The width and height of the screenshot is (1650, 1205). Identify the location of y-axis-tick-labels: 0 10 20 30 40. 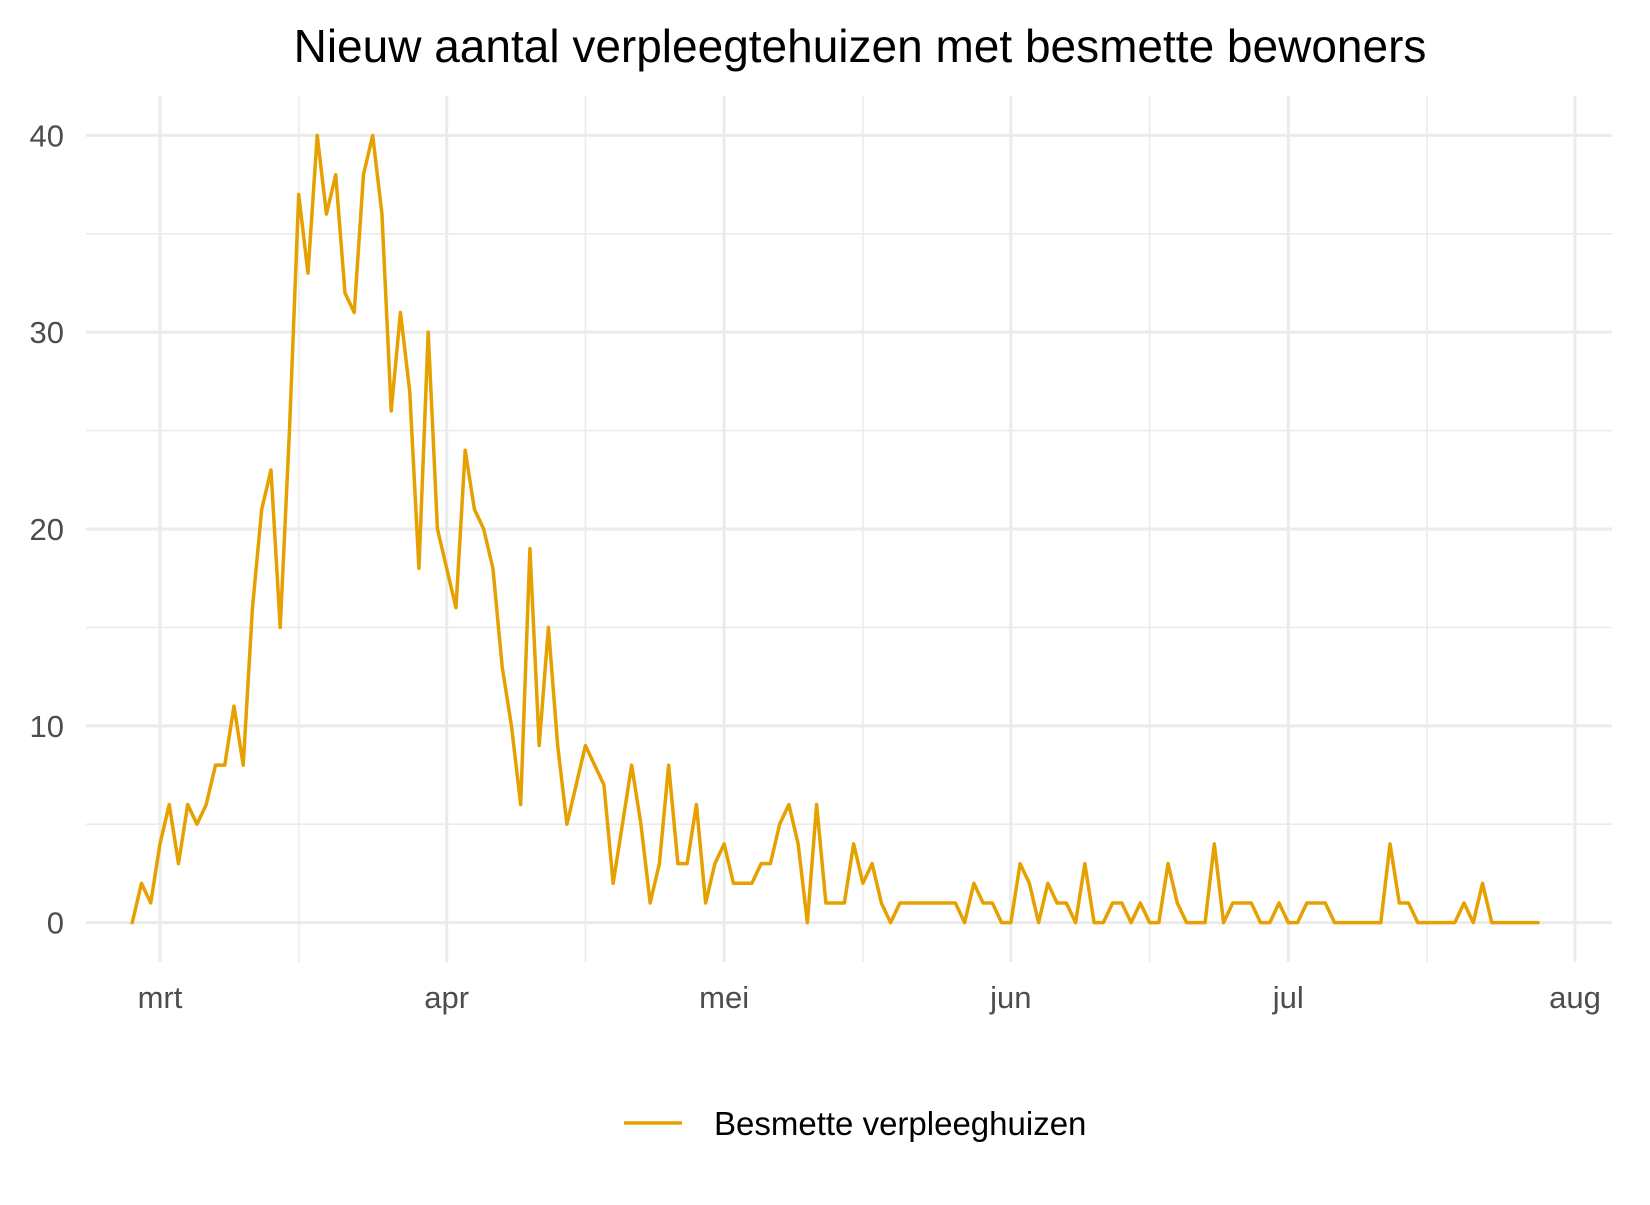
(47, 529).